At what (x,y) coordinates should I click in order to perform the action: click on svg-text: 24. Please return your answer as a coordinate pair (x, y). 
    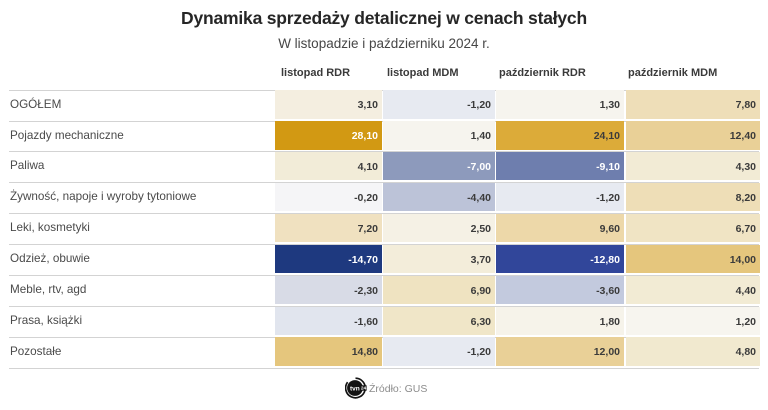
    Looking at the image, I should click on (364, 389).